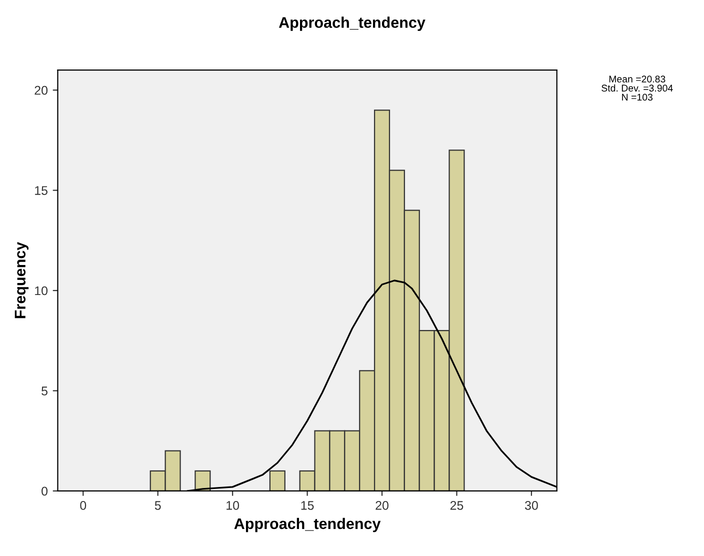 The image size is (704, 556). What do you see at coordinates (637, 88) in the screenshot?
I see `text: Mean =20.83 Std. Dev. =3.904 N =103` at bounding box center [637, 88].